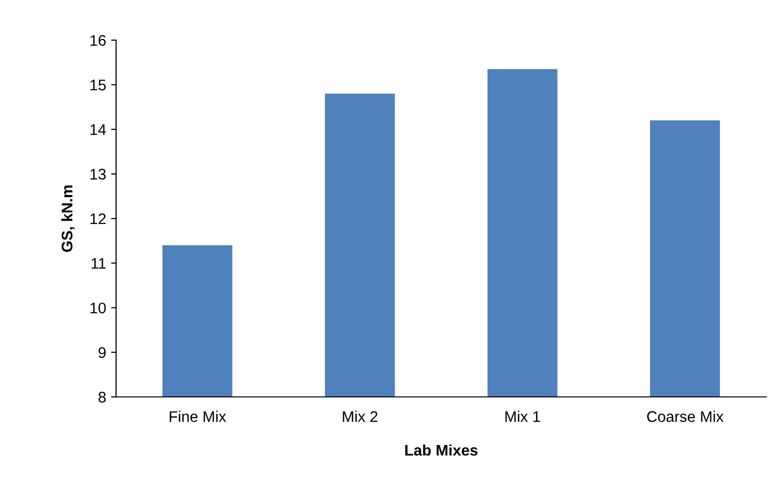 Image resolution: width=774 pixels, height=484 pixels. I want to click on x-tick-label: Coarse Mix, so click(685, 416).